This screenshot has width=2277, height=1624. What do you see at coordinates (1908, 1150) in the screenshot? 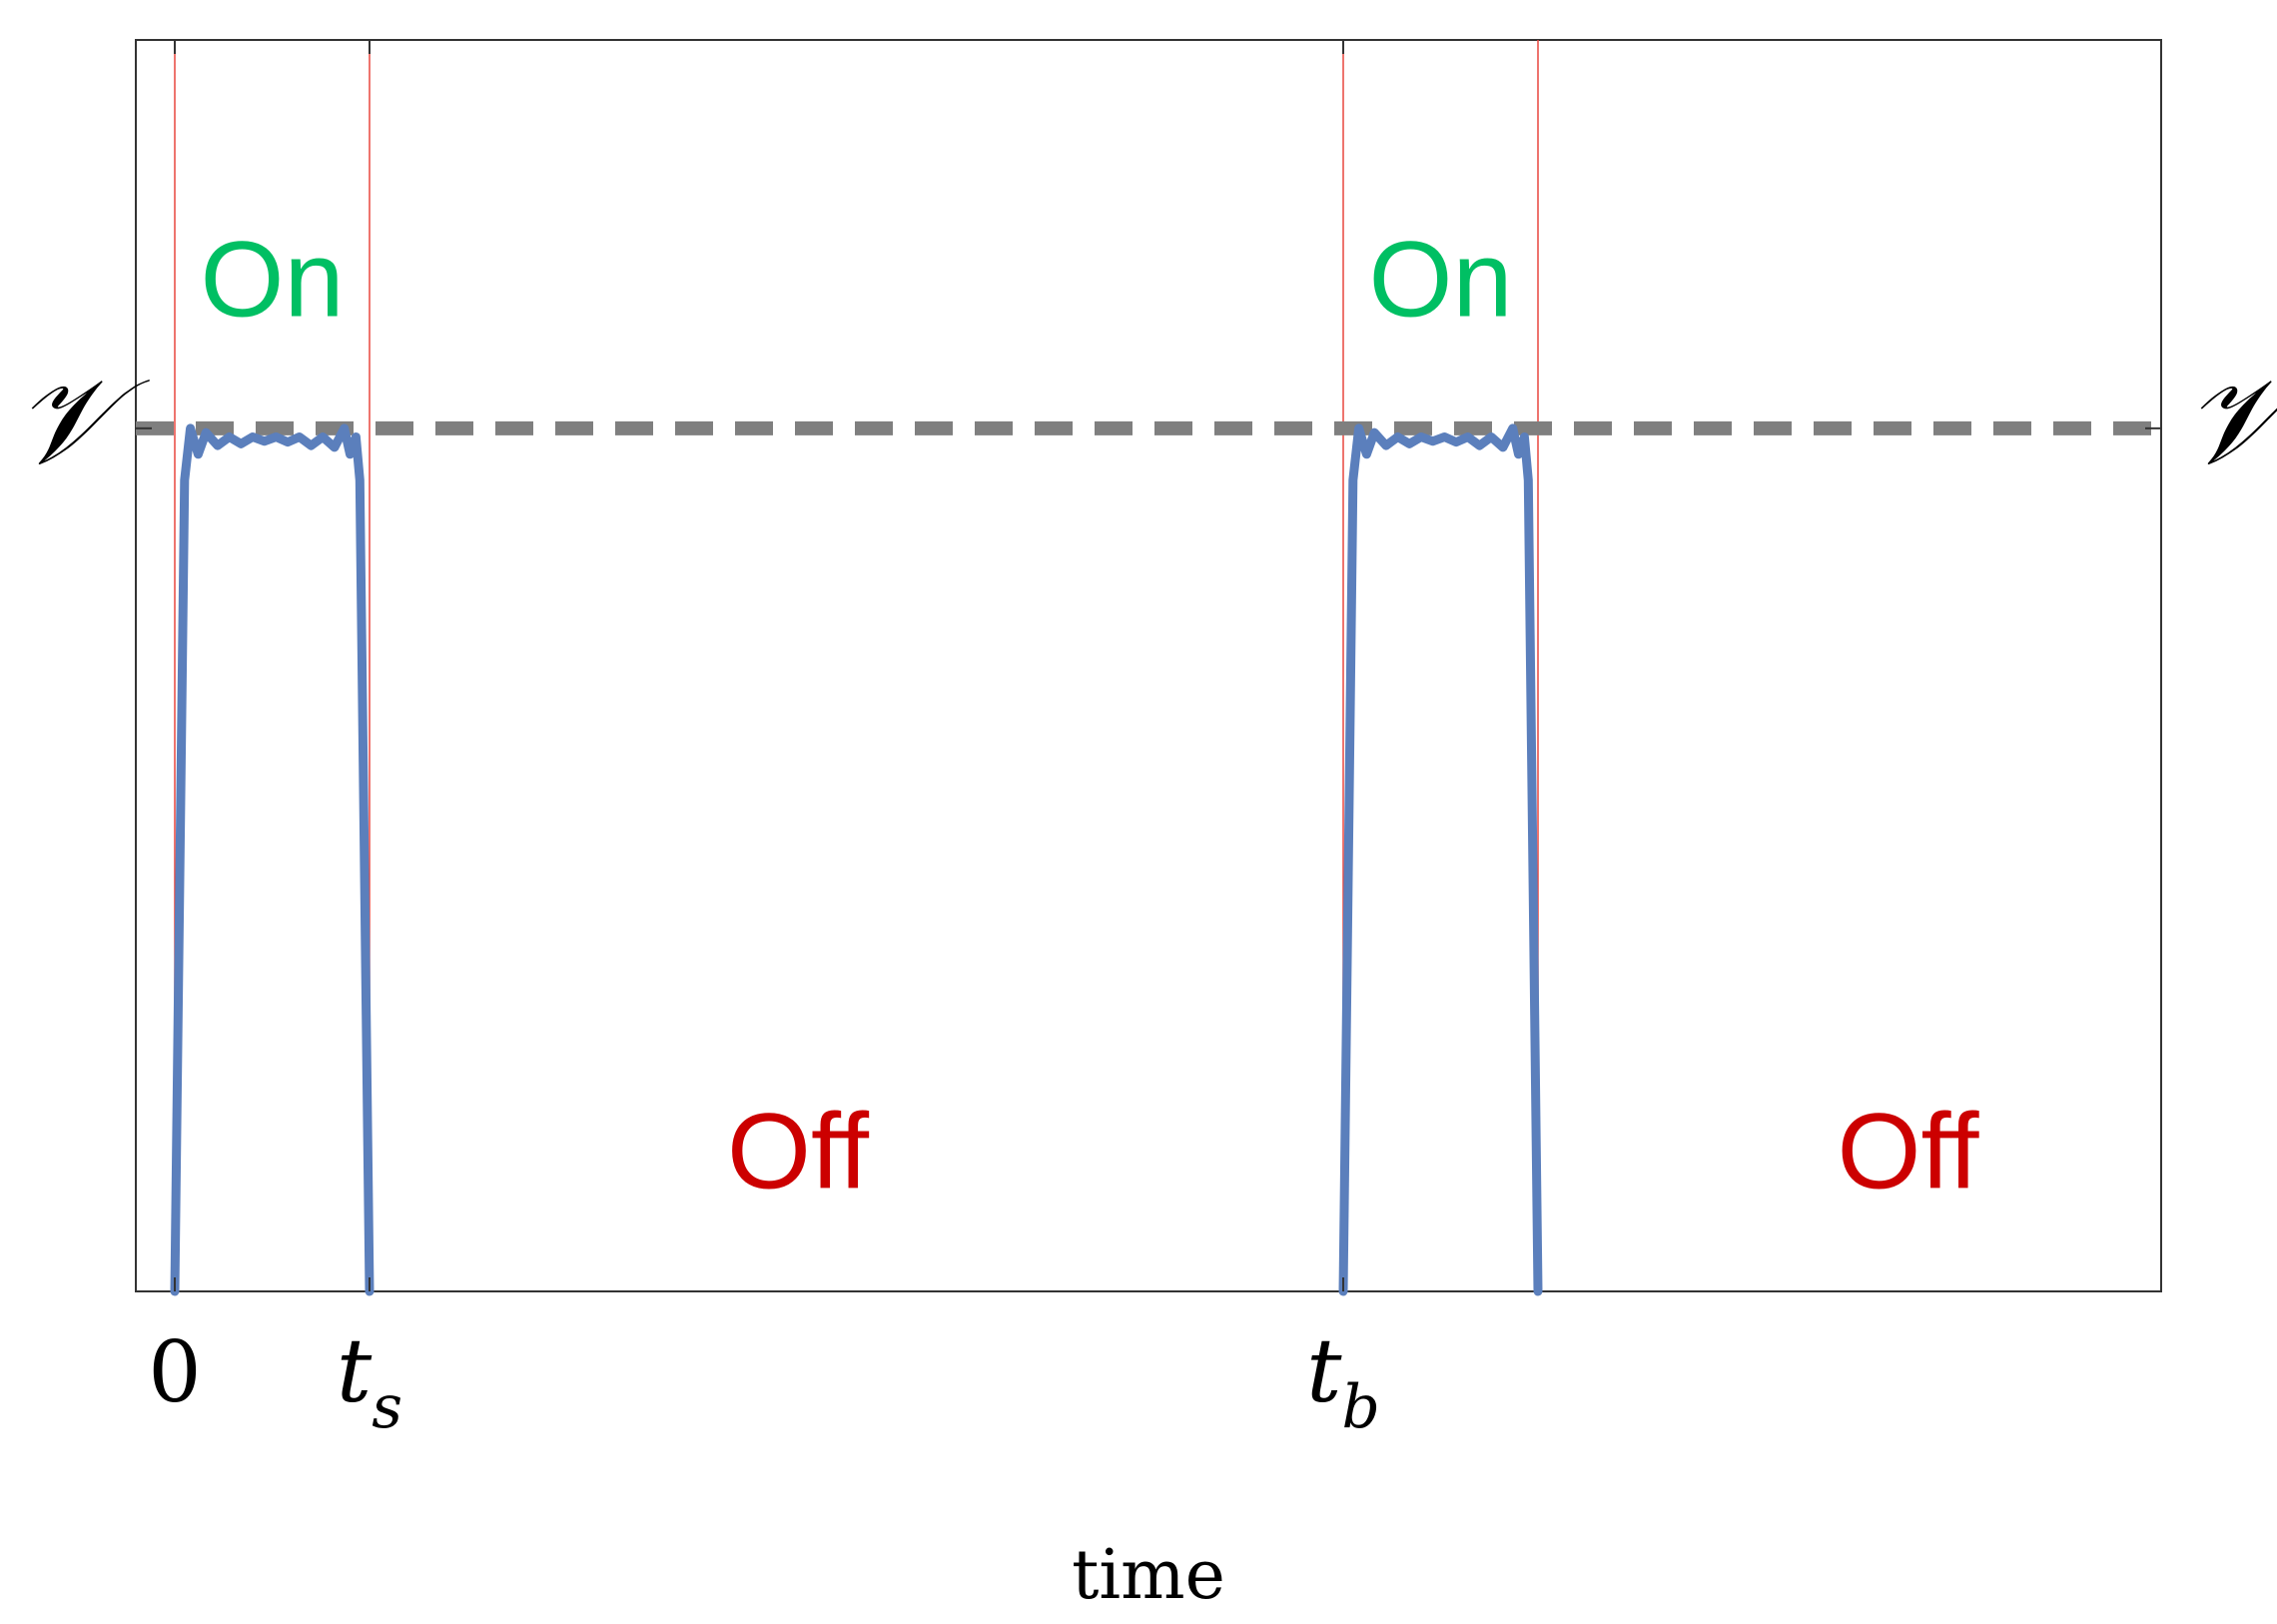
I see `annotation-off-3: Off` at bounding box center [1908, 1150].